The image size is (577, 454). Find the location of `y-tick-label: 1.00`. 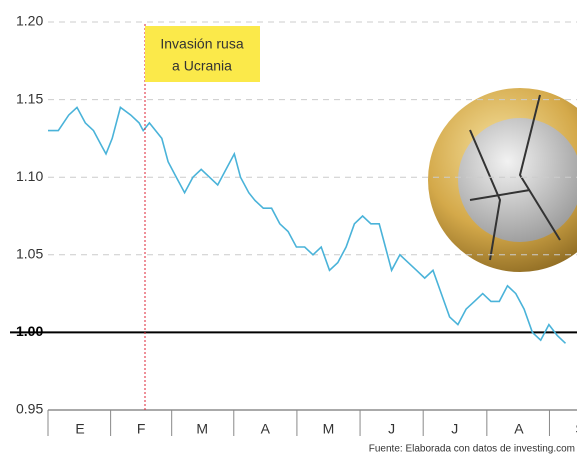

y-tick-label: 1.00 is located at coordinates (29, 331).